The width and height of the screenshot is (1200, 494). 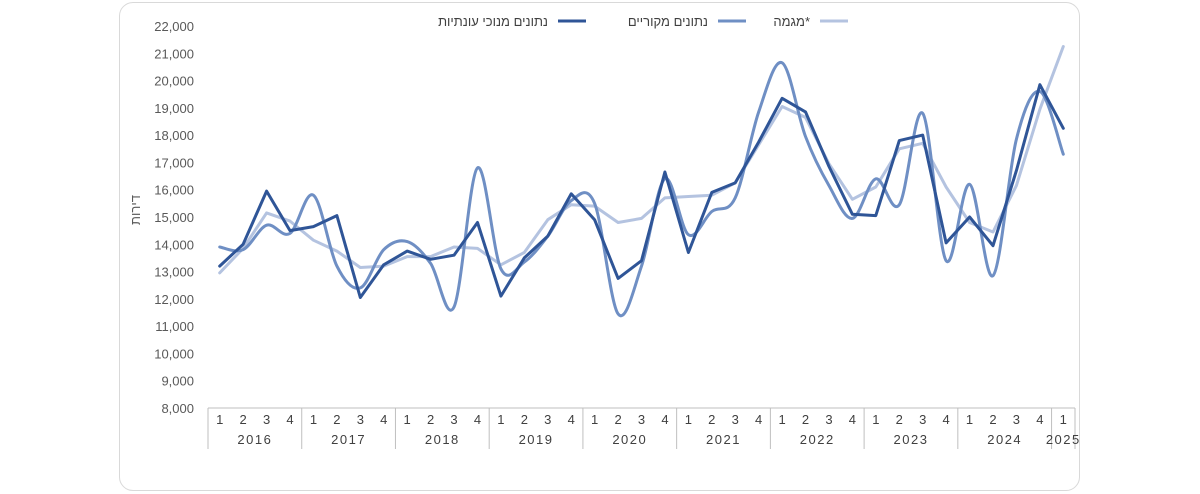 I want to click on x-tick-year: 2016, so click(x=254, y=439).